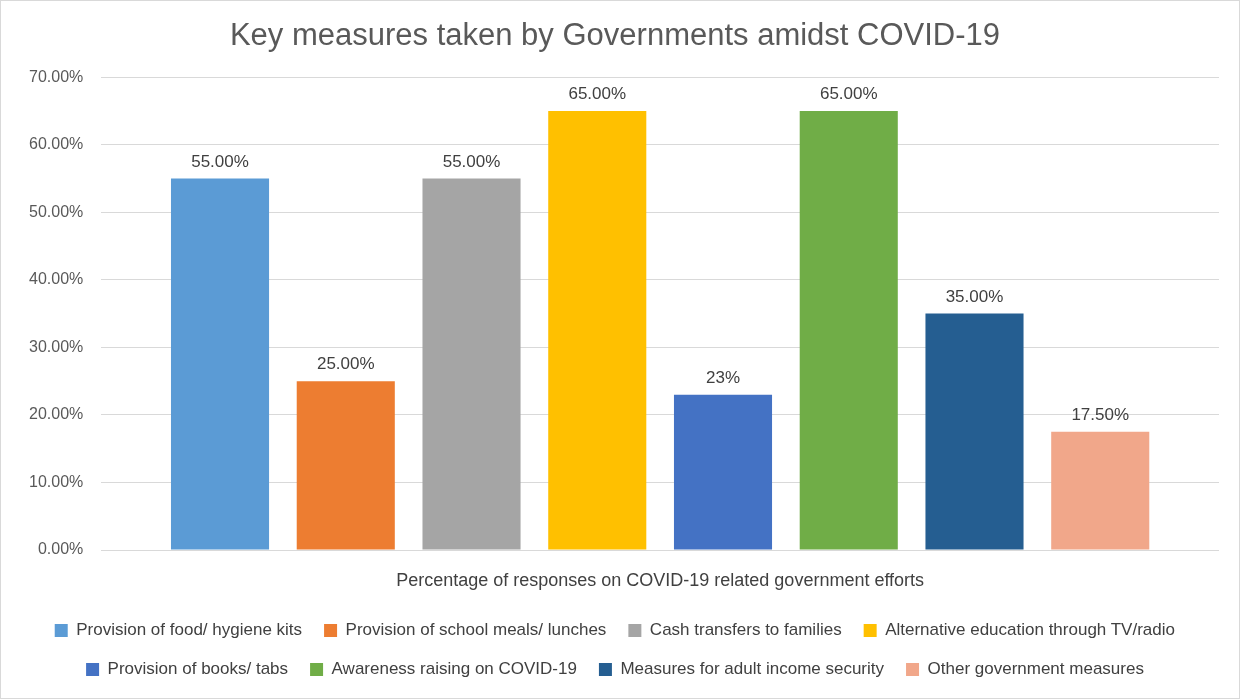 This screenshot has height=699, width=1240. What do you see at coordinates (723, 377) in the screenshot?
I see `data-label: 23%` at bounding box center [723, 377].